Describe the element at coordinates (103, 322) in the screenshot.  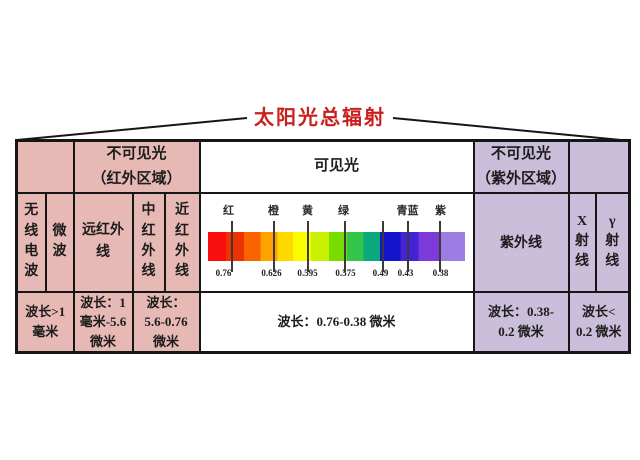
I see `wavelength-far-infrared: 波长：1 毫米-5.6 微米` at that location.